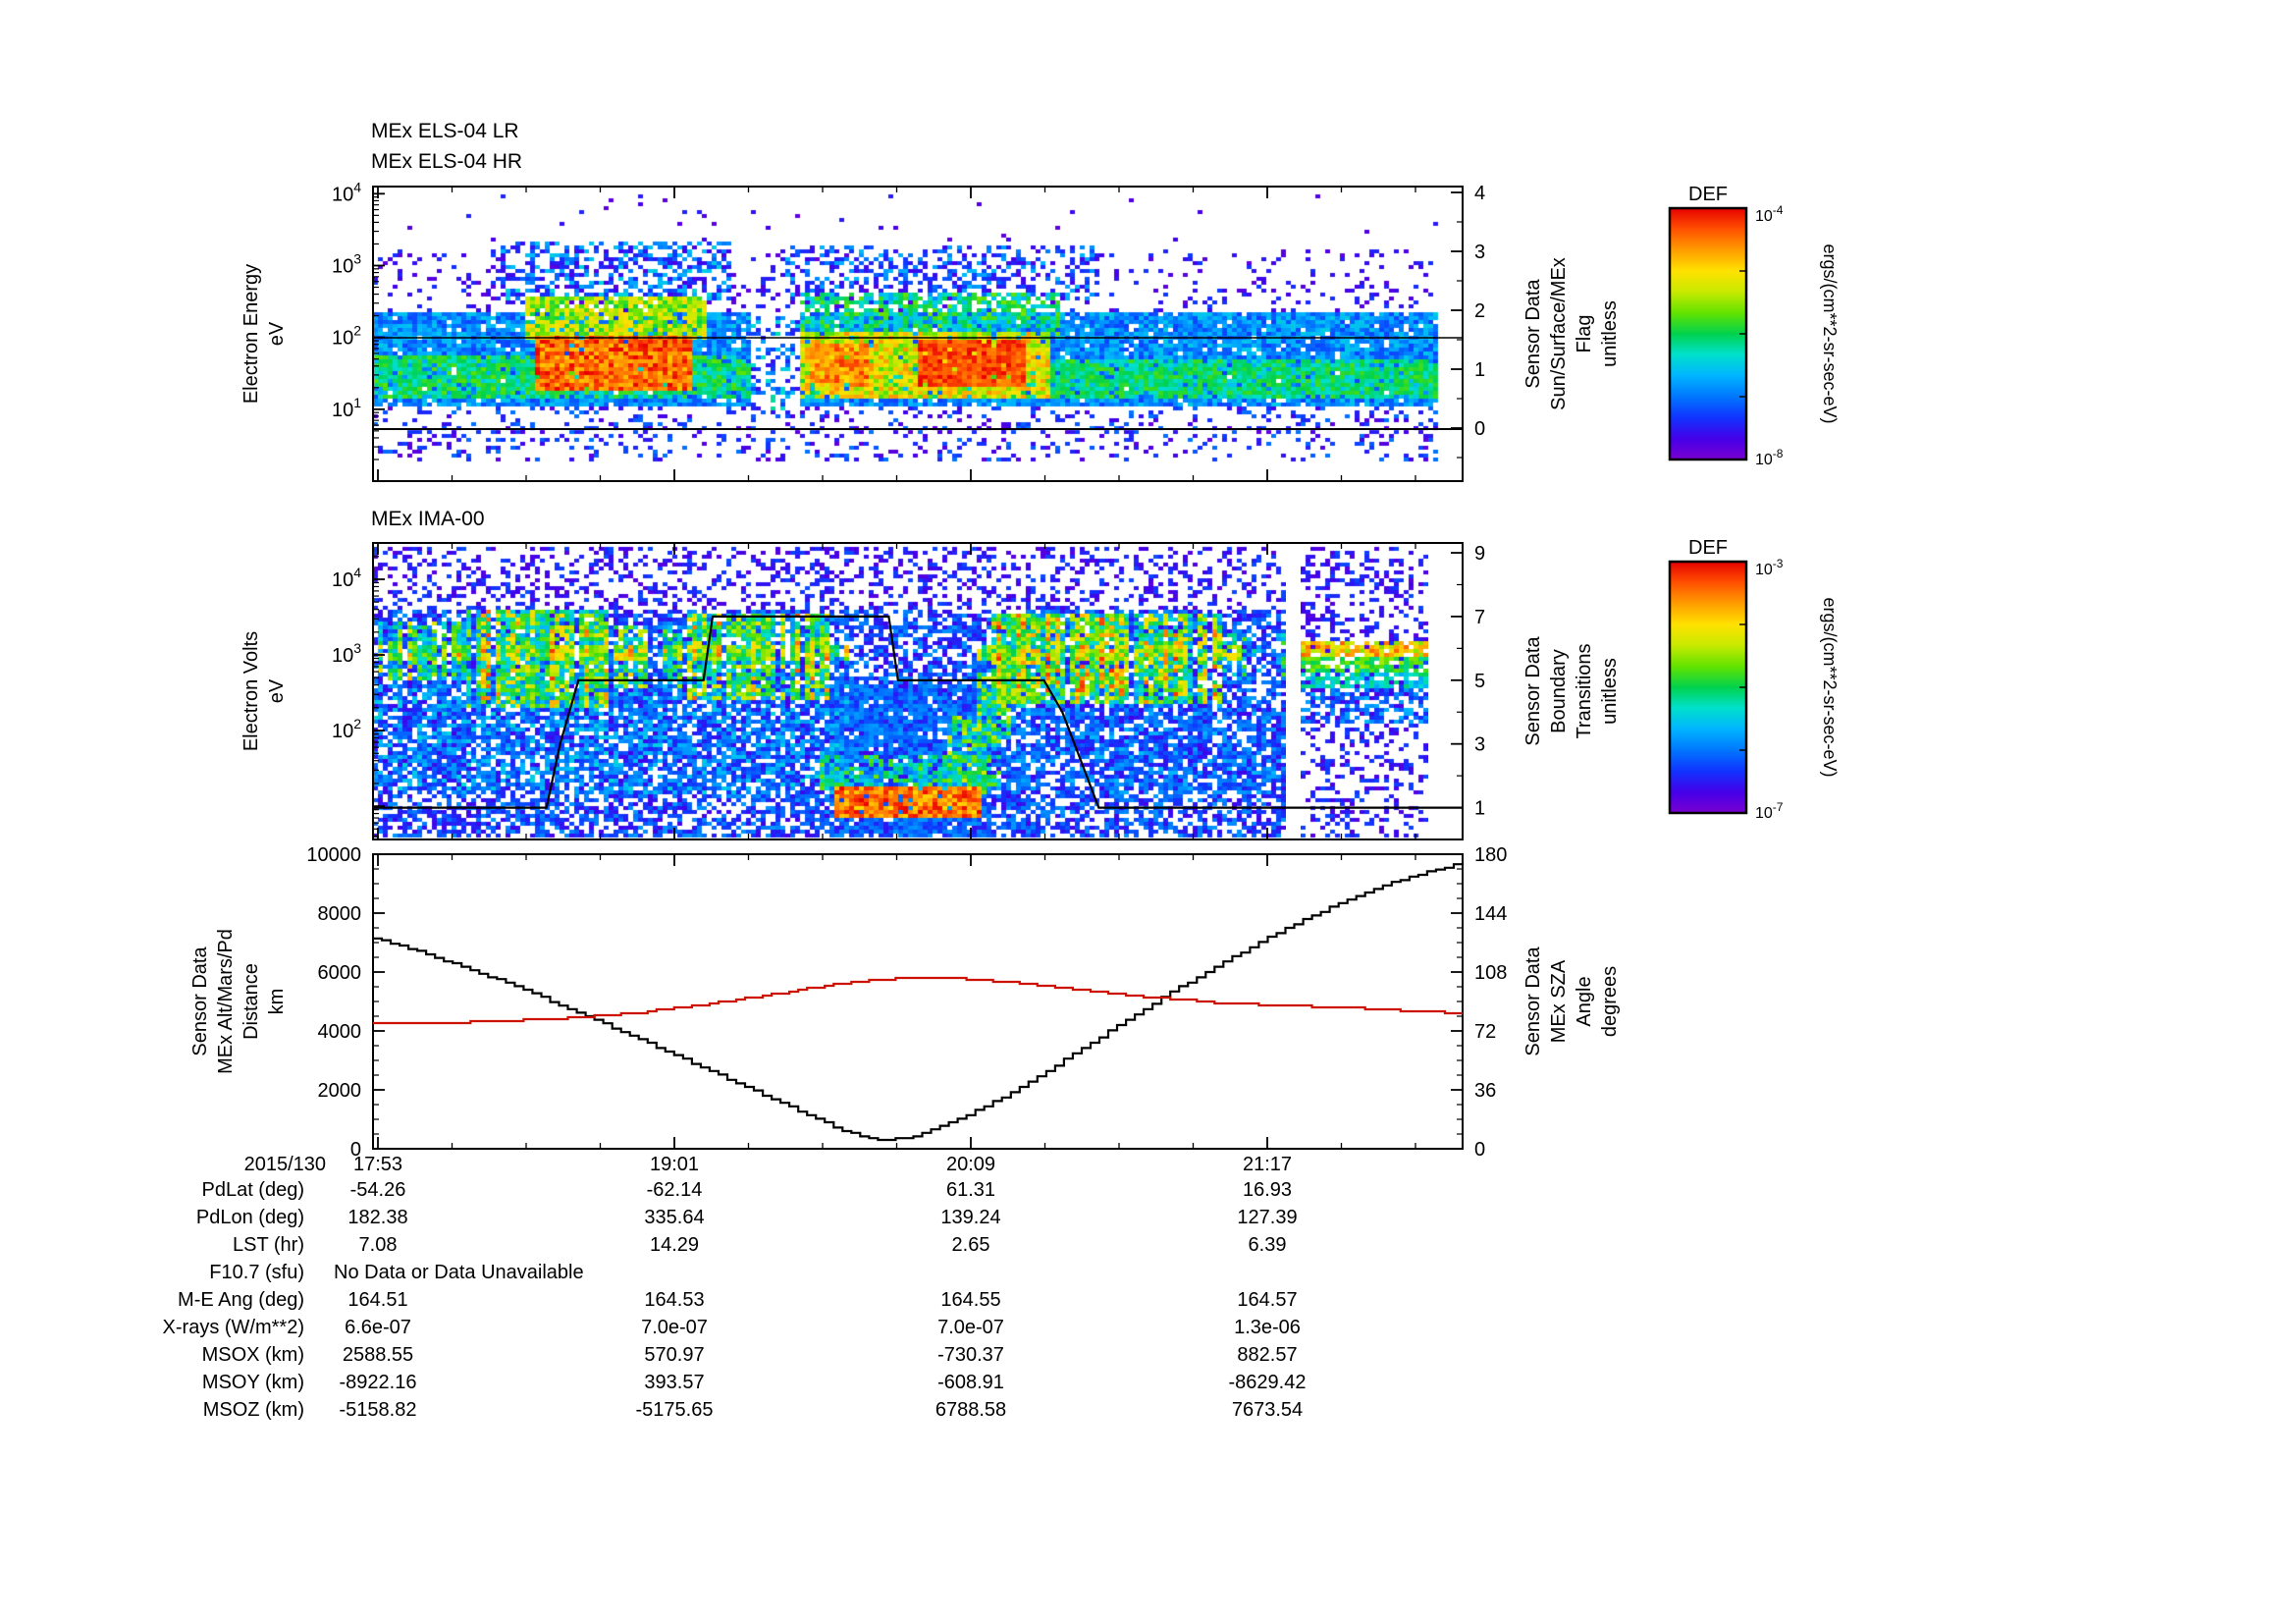 This screenshot has width=2296, height=1623. Describe the element at coordinates (251, 1001) in the screenshot. I see `bottom-left-axis-label: Distance` at that location.